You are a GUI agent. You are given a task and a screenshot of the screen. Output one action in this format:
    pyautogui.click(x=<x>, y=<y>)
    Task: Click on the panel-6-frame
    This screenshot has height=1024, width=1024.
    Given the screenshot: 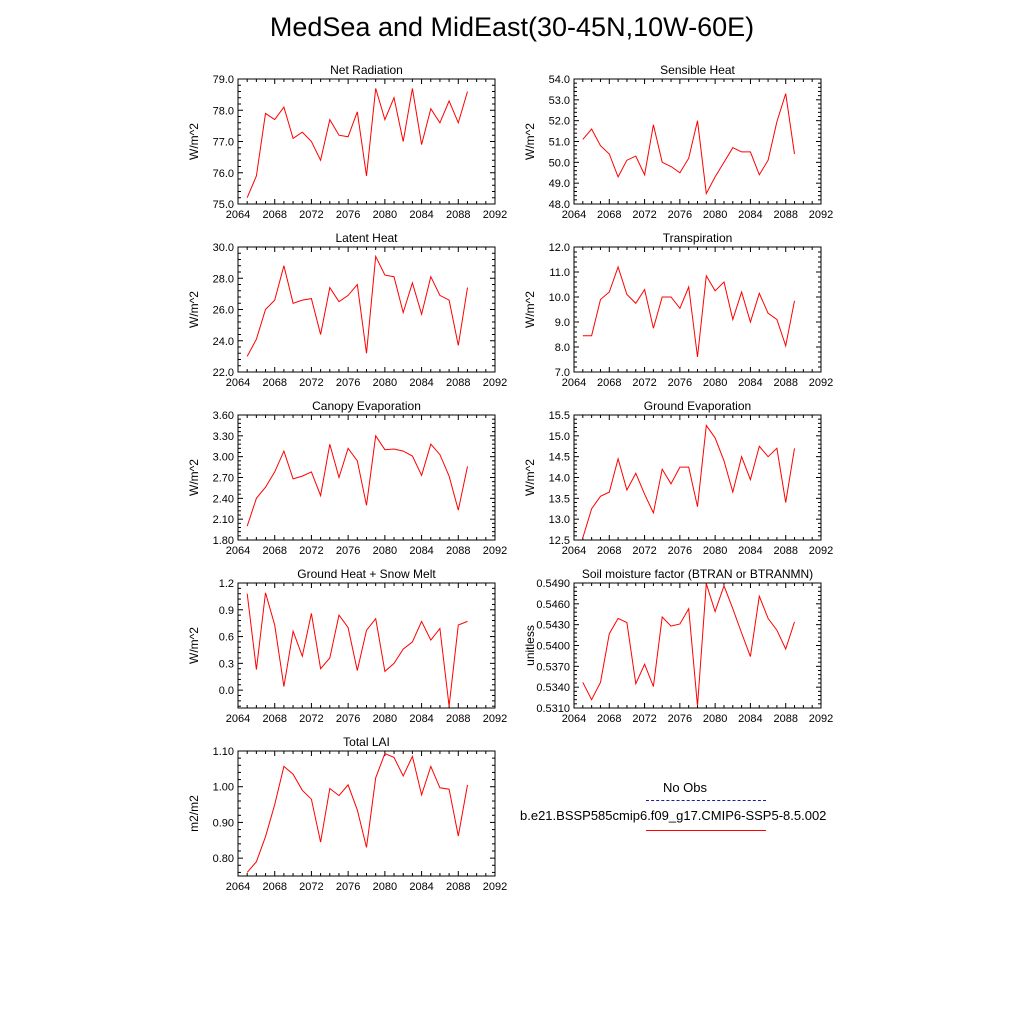 What is the action you would take?
    pyautogui.click(x=697, y=477)
    